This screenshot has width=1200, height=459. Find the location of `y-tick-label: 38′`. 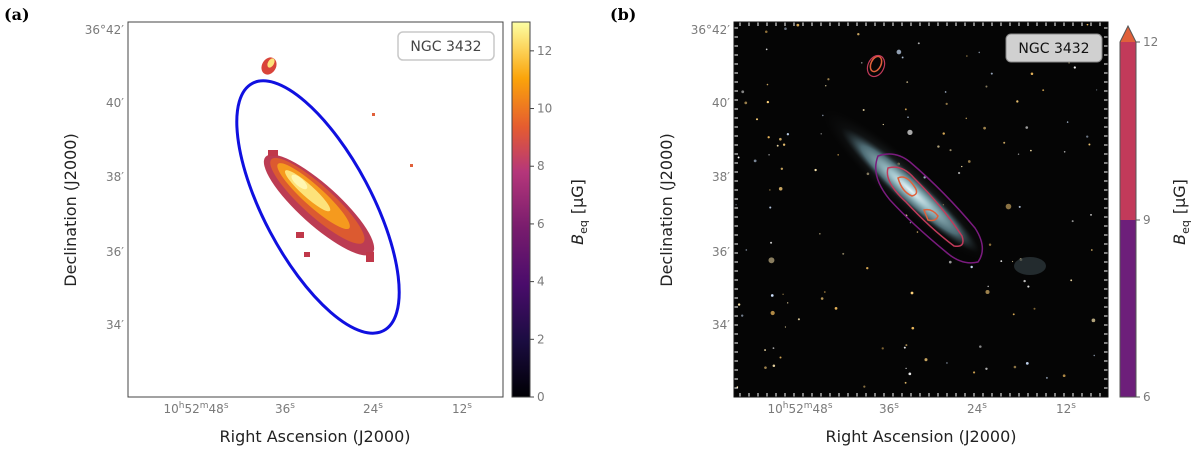

y-tick-label: 38′ is located at coordinates (115, 177).